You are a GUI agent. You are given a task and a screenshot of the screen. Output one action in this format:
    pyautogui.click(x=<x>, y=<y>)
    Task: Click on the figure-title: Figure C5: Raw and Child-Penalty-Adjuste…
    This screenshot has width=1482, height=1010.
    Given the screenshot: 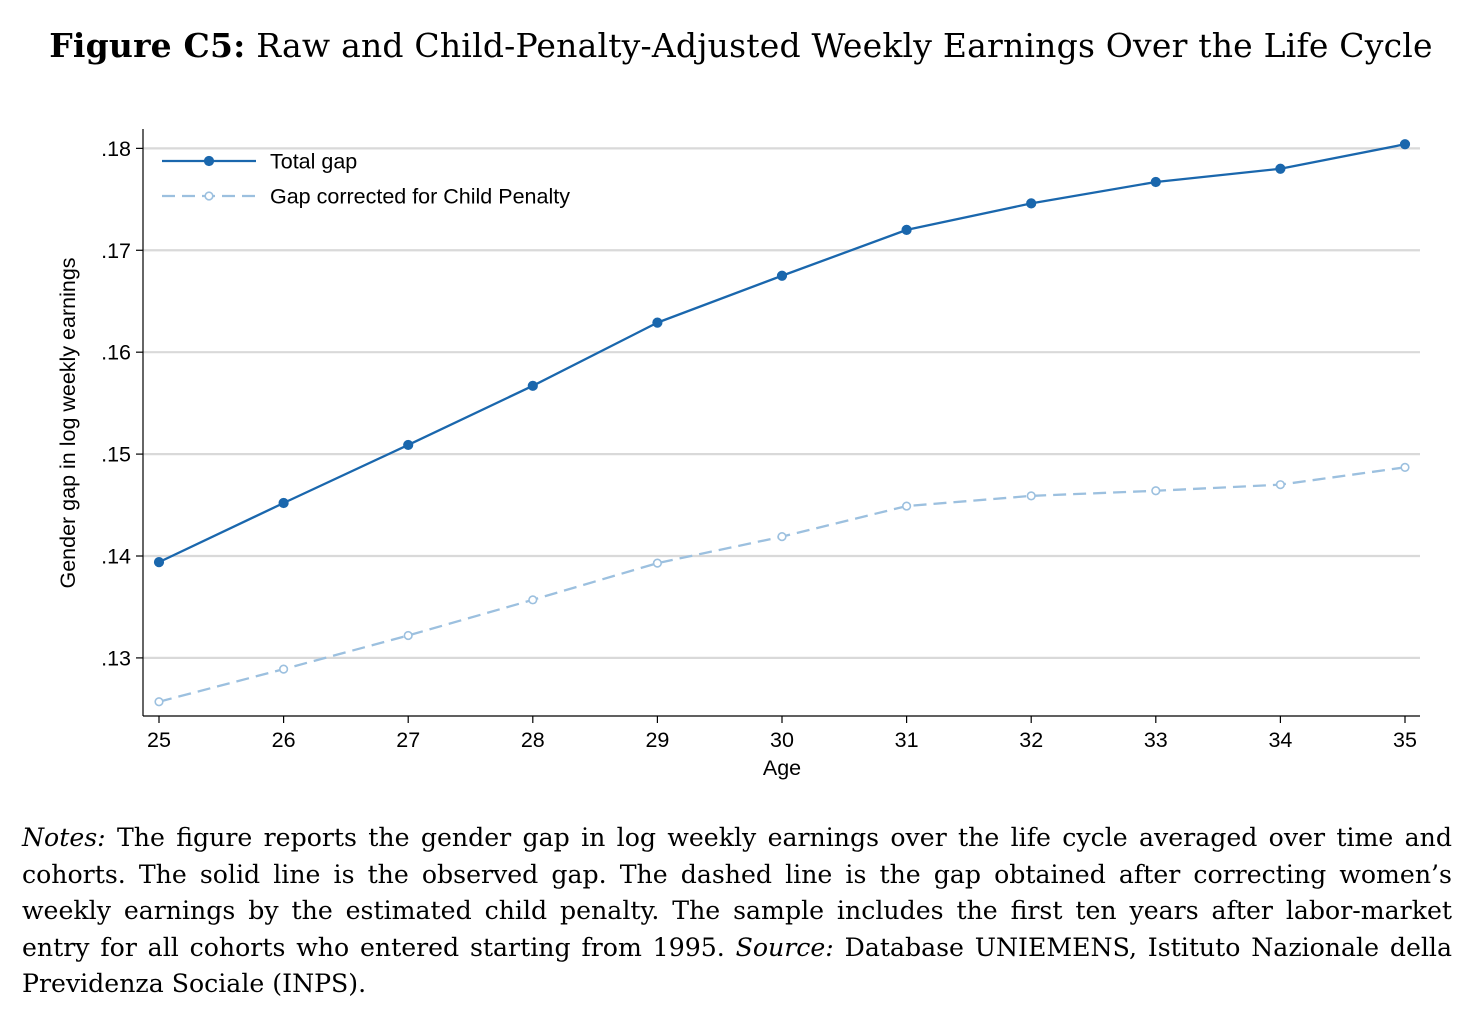 What is the action you would take?
    pyautogui.click(x=741, y=45)
    